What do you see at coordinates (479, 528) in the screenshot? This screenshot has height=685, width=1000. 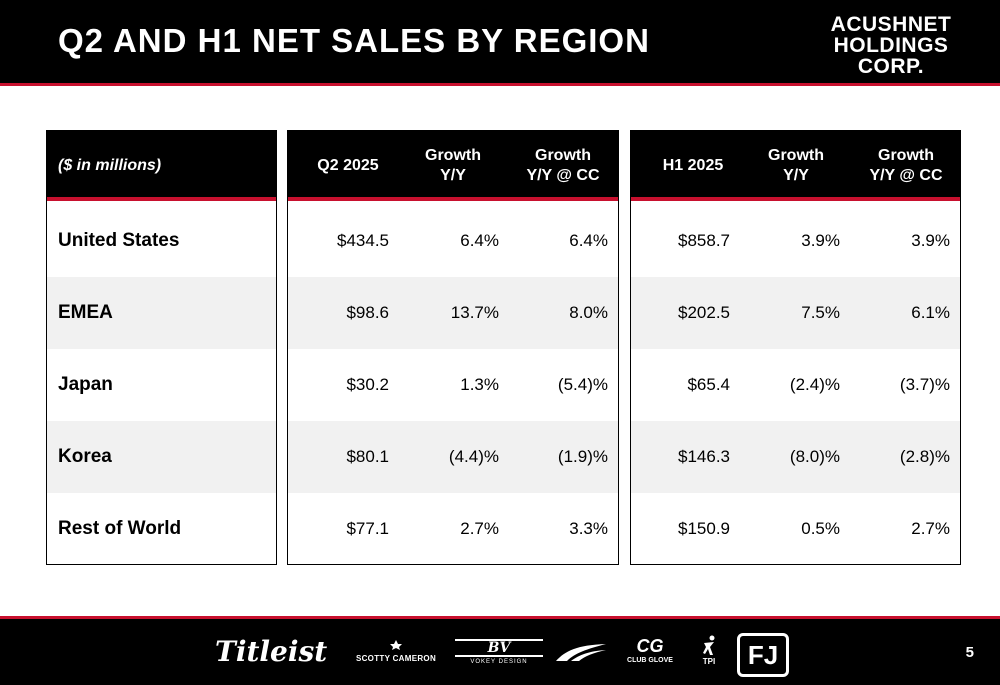 I see `q2-growth-value: 2.7%` at bounding box center [479, 528].